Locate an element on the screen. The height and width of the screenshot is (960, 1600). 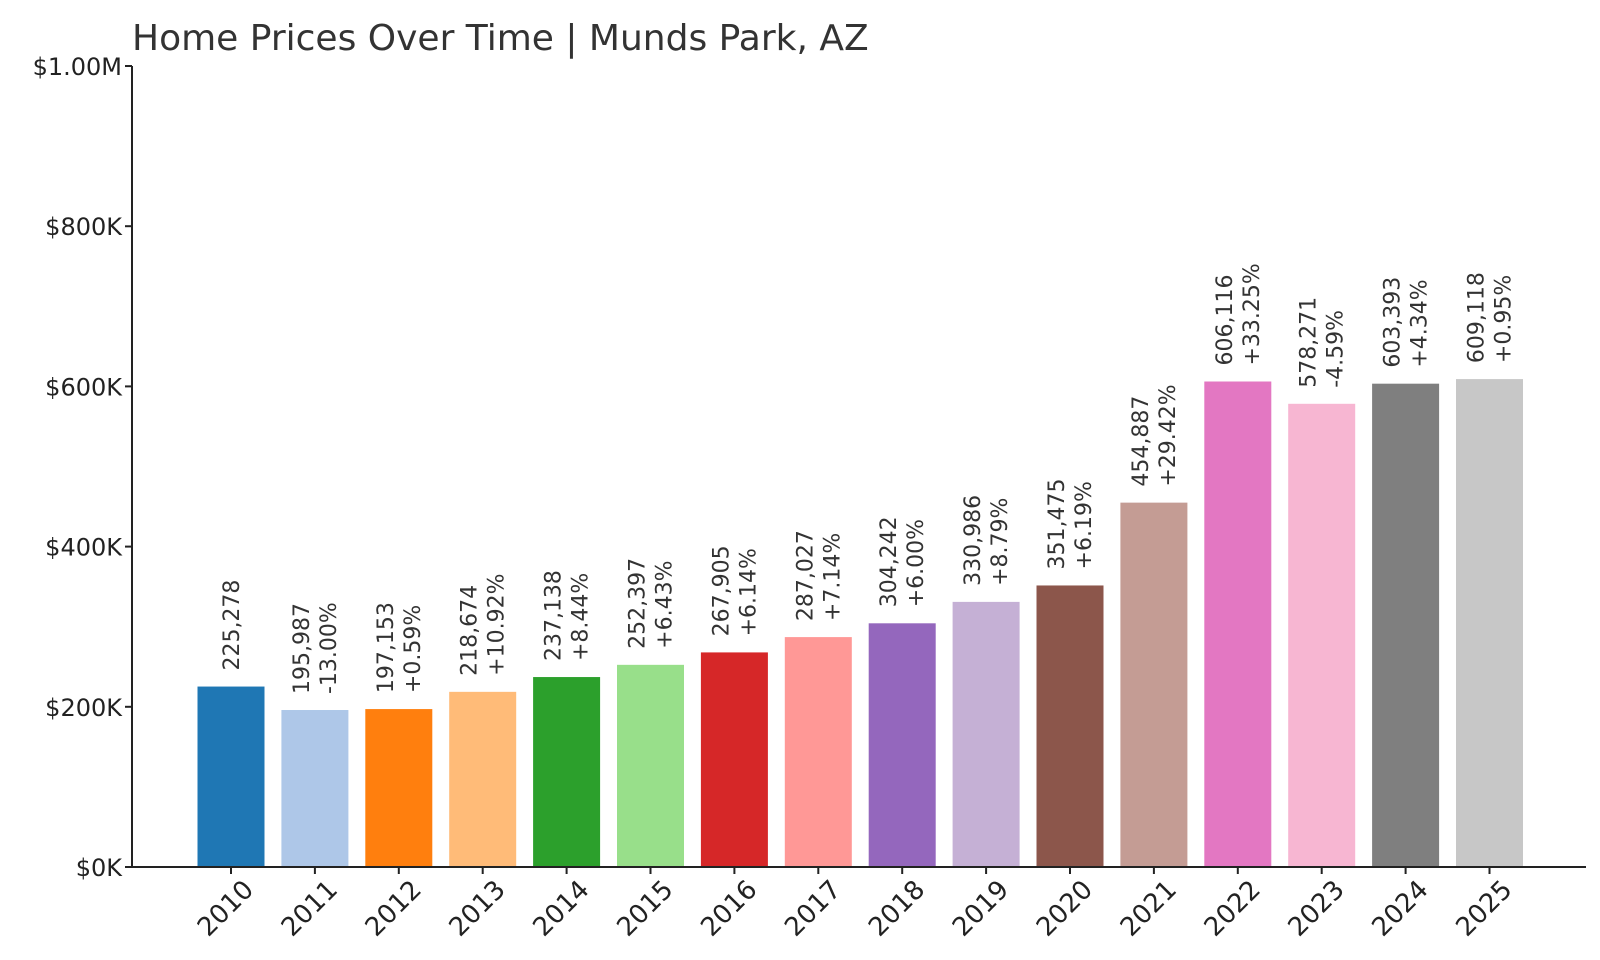
value-label: 603,393 is located at coordinates (1393, 322).